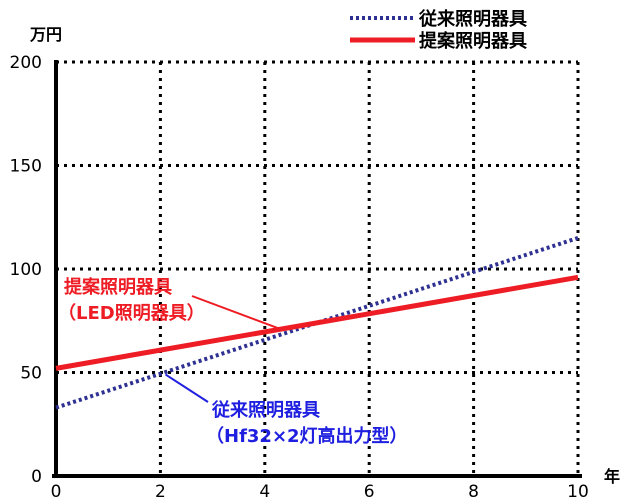 The image size is (624, 499). What do you see at coordinates (31, 374) in the screenshot?
I see `y-tick-label: 50` at bounding box center [31, 374].